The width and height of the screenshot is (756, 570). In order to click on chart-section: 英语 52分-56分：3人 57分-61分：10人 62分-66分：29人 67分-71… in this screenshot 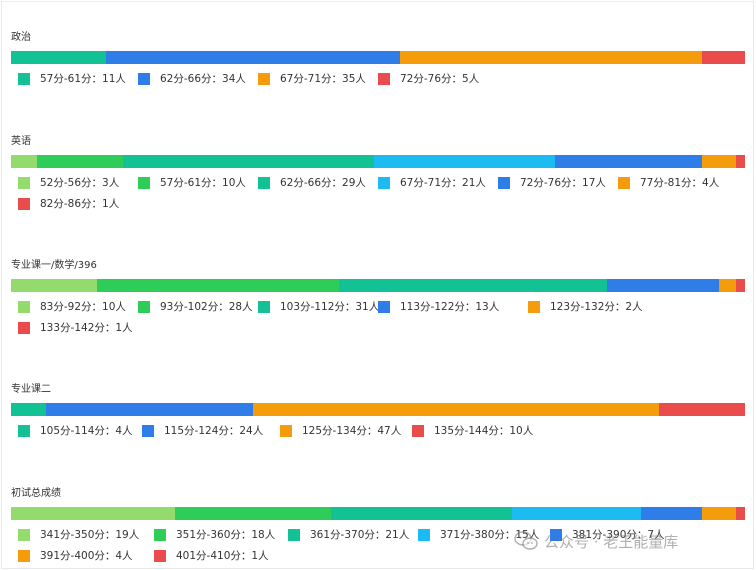, I will do `click(378, 176)`.